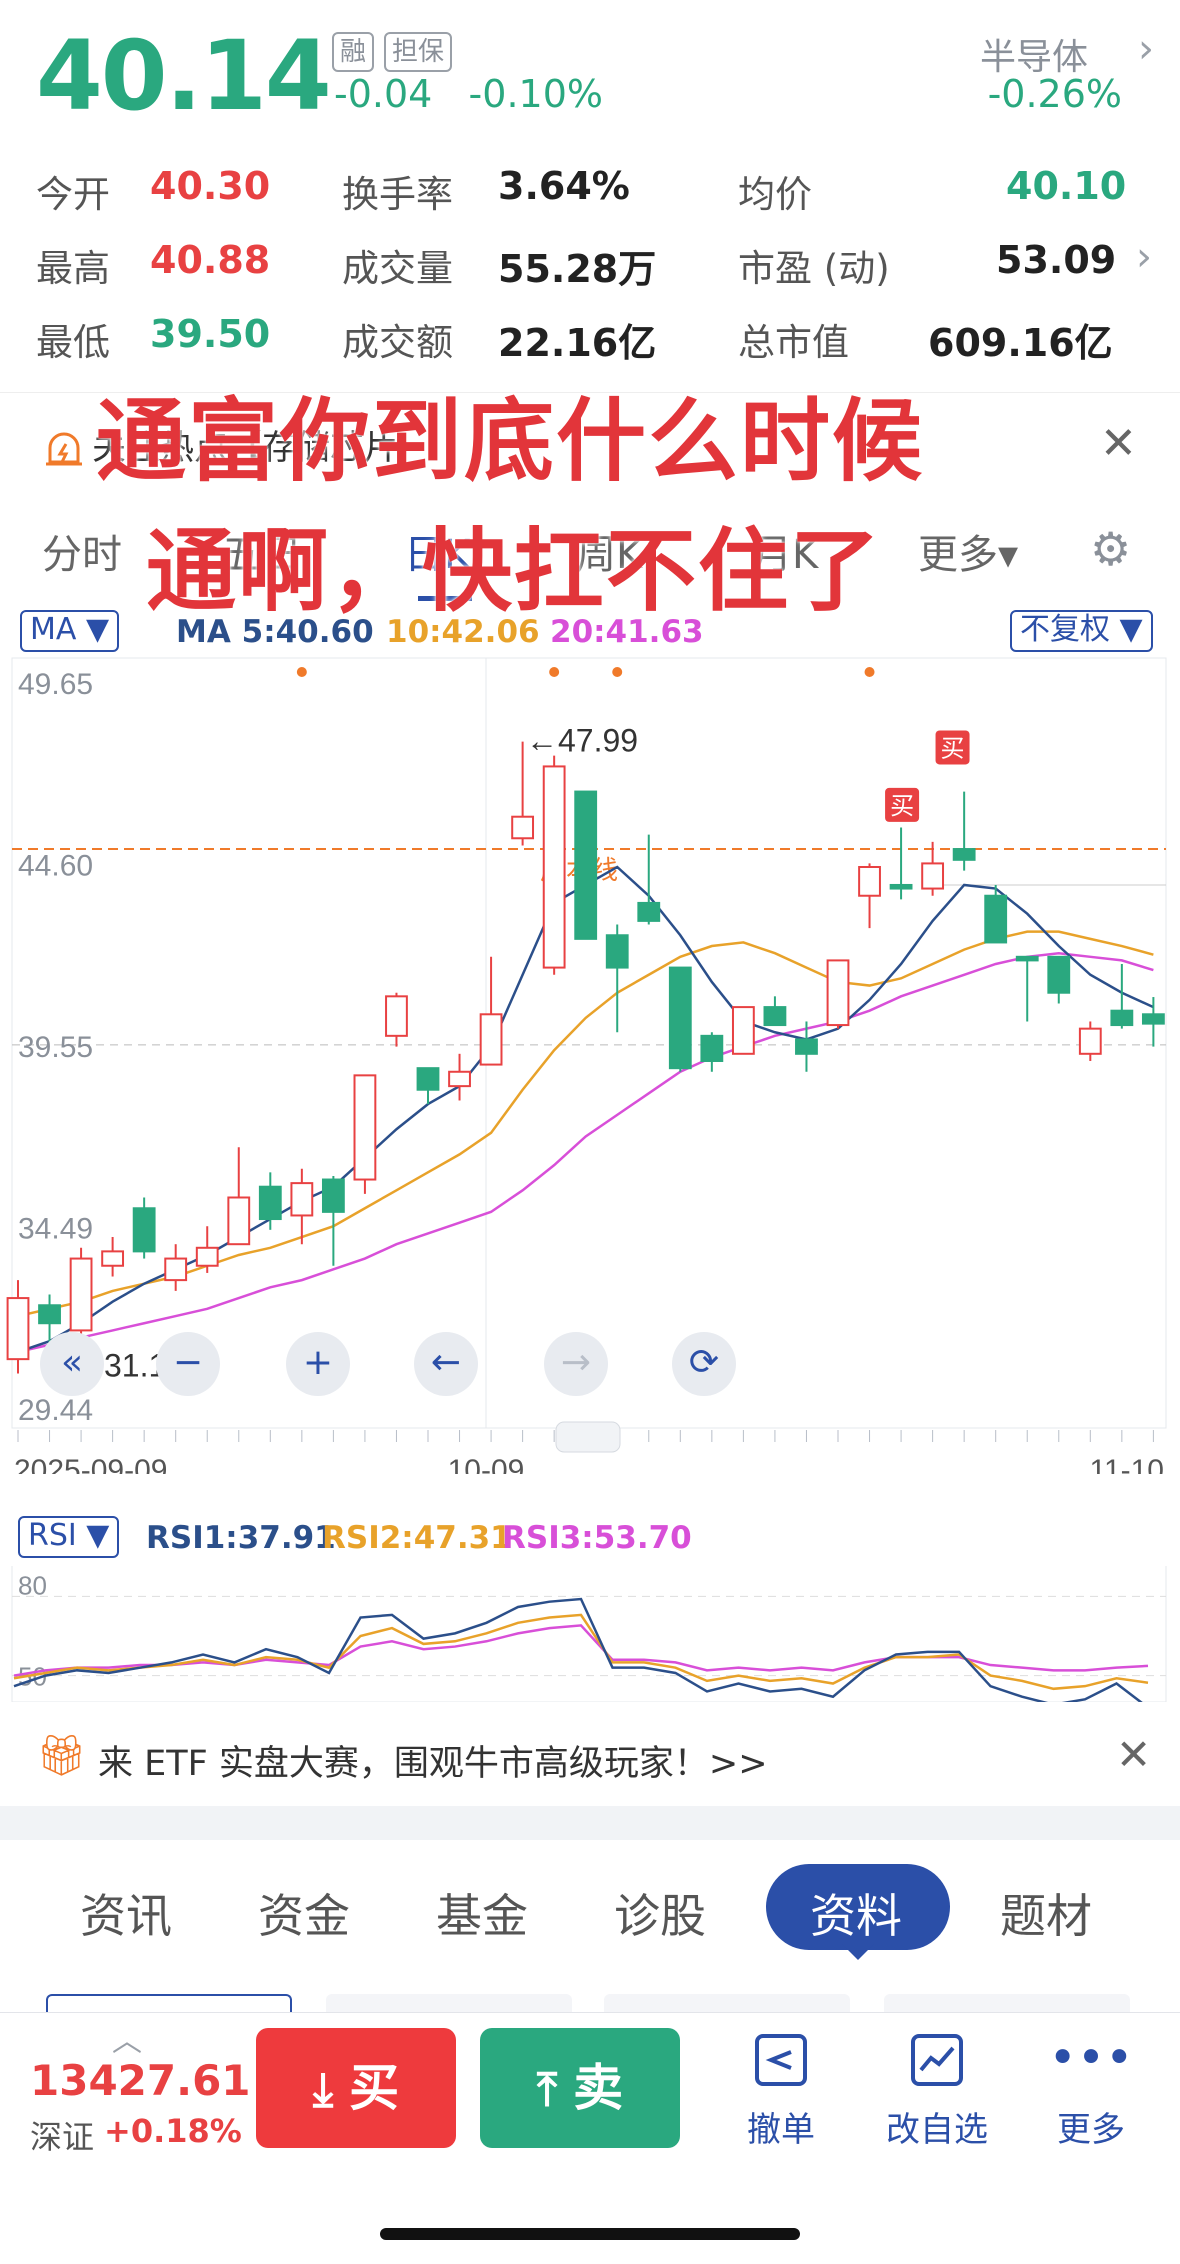 This screenshot has height=2264, width=1180. What do you see at coordinates (482, 1916) in the screenshot?
I see `tab-fund: 基金` at bounding box center [482, 1916].